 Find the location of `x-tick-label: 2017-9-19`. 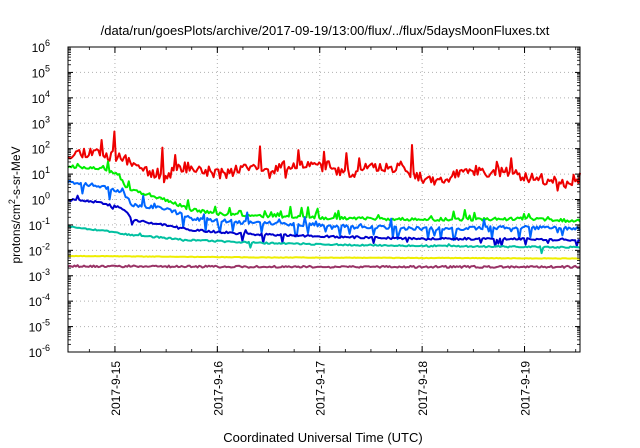

x-tick-label: 2017-9-19 is located at coordinates (526, 388).